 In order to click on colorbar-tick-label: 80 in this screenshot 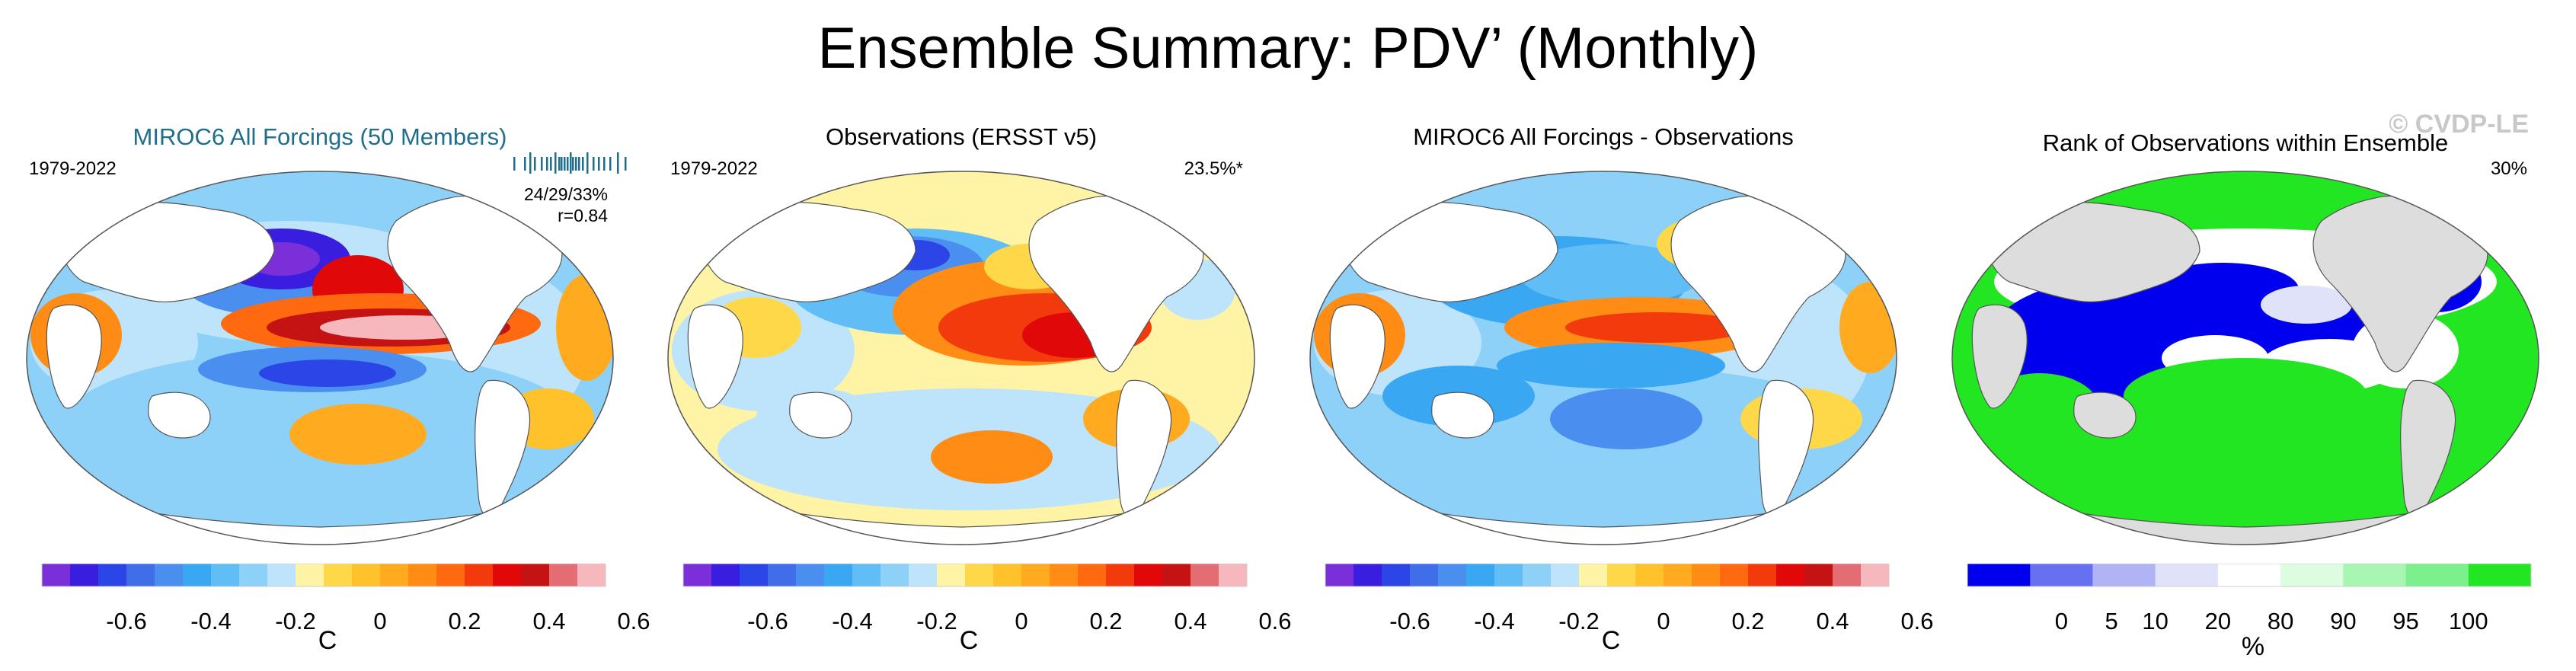, I will do `click(2280, 621)`.